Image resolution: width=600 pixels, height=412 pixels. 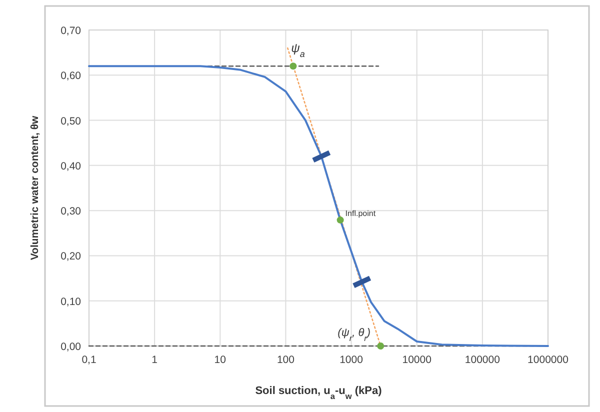 I want to click on x-tick-label: 1000, so click(x=352, y=360).